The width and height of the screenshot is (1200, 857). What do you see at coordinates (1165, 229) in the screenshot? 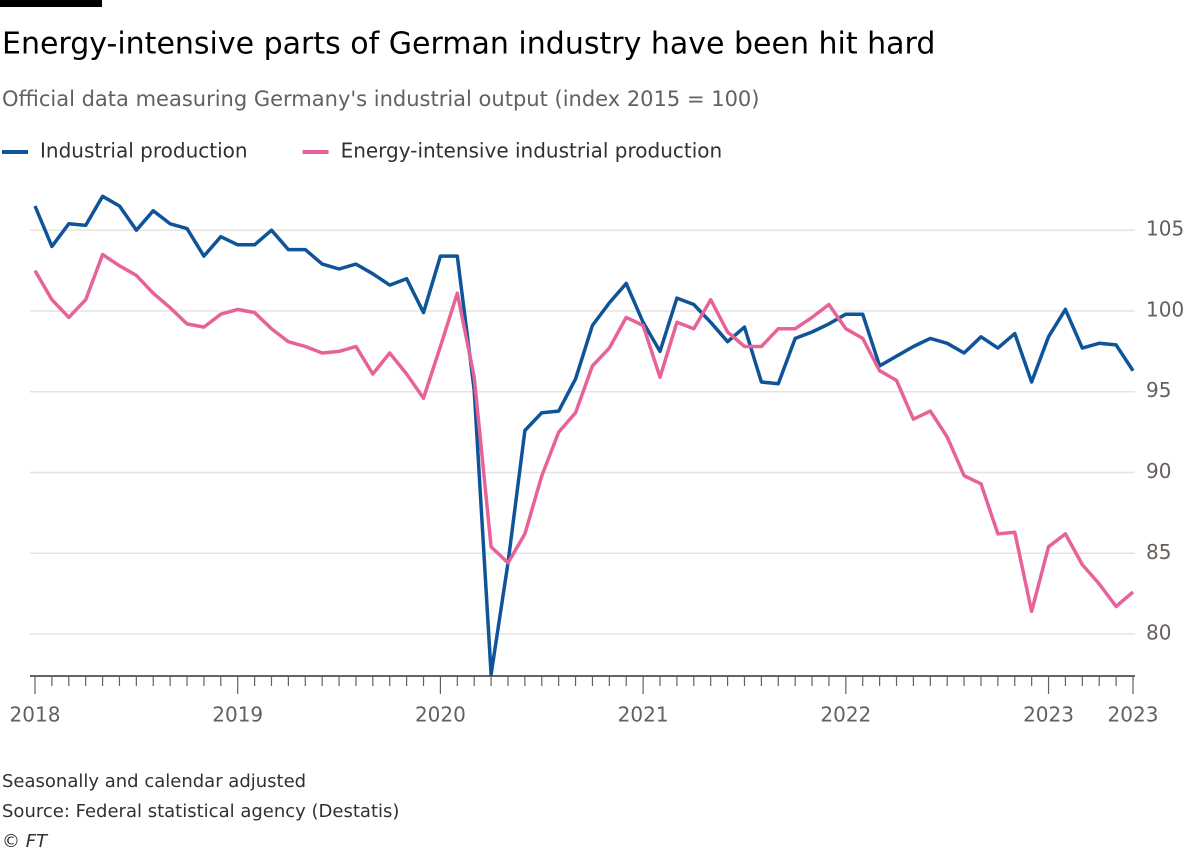
I see `y-tick-label: 105` at bounding box center [1165, 229].